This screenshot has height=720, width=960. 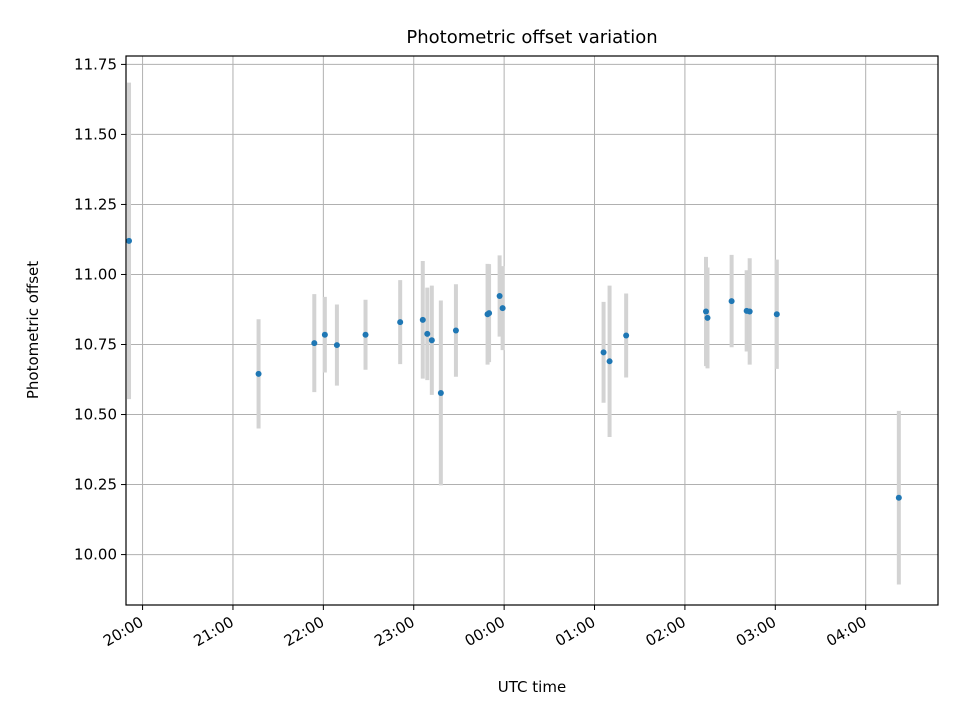 What do you see at coordinates (95, 485) in the screenshot?
I see `y-tick-label: 10.25` at bounding box center [95, 485].